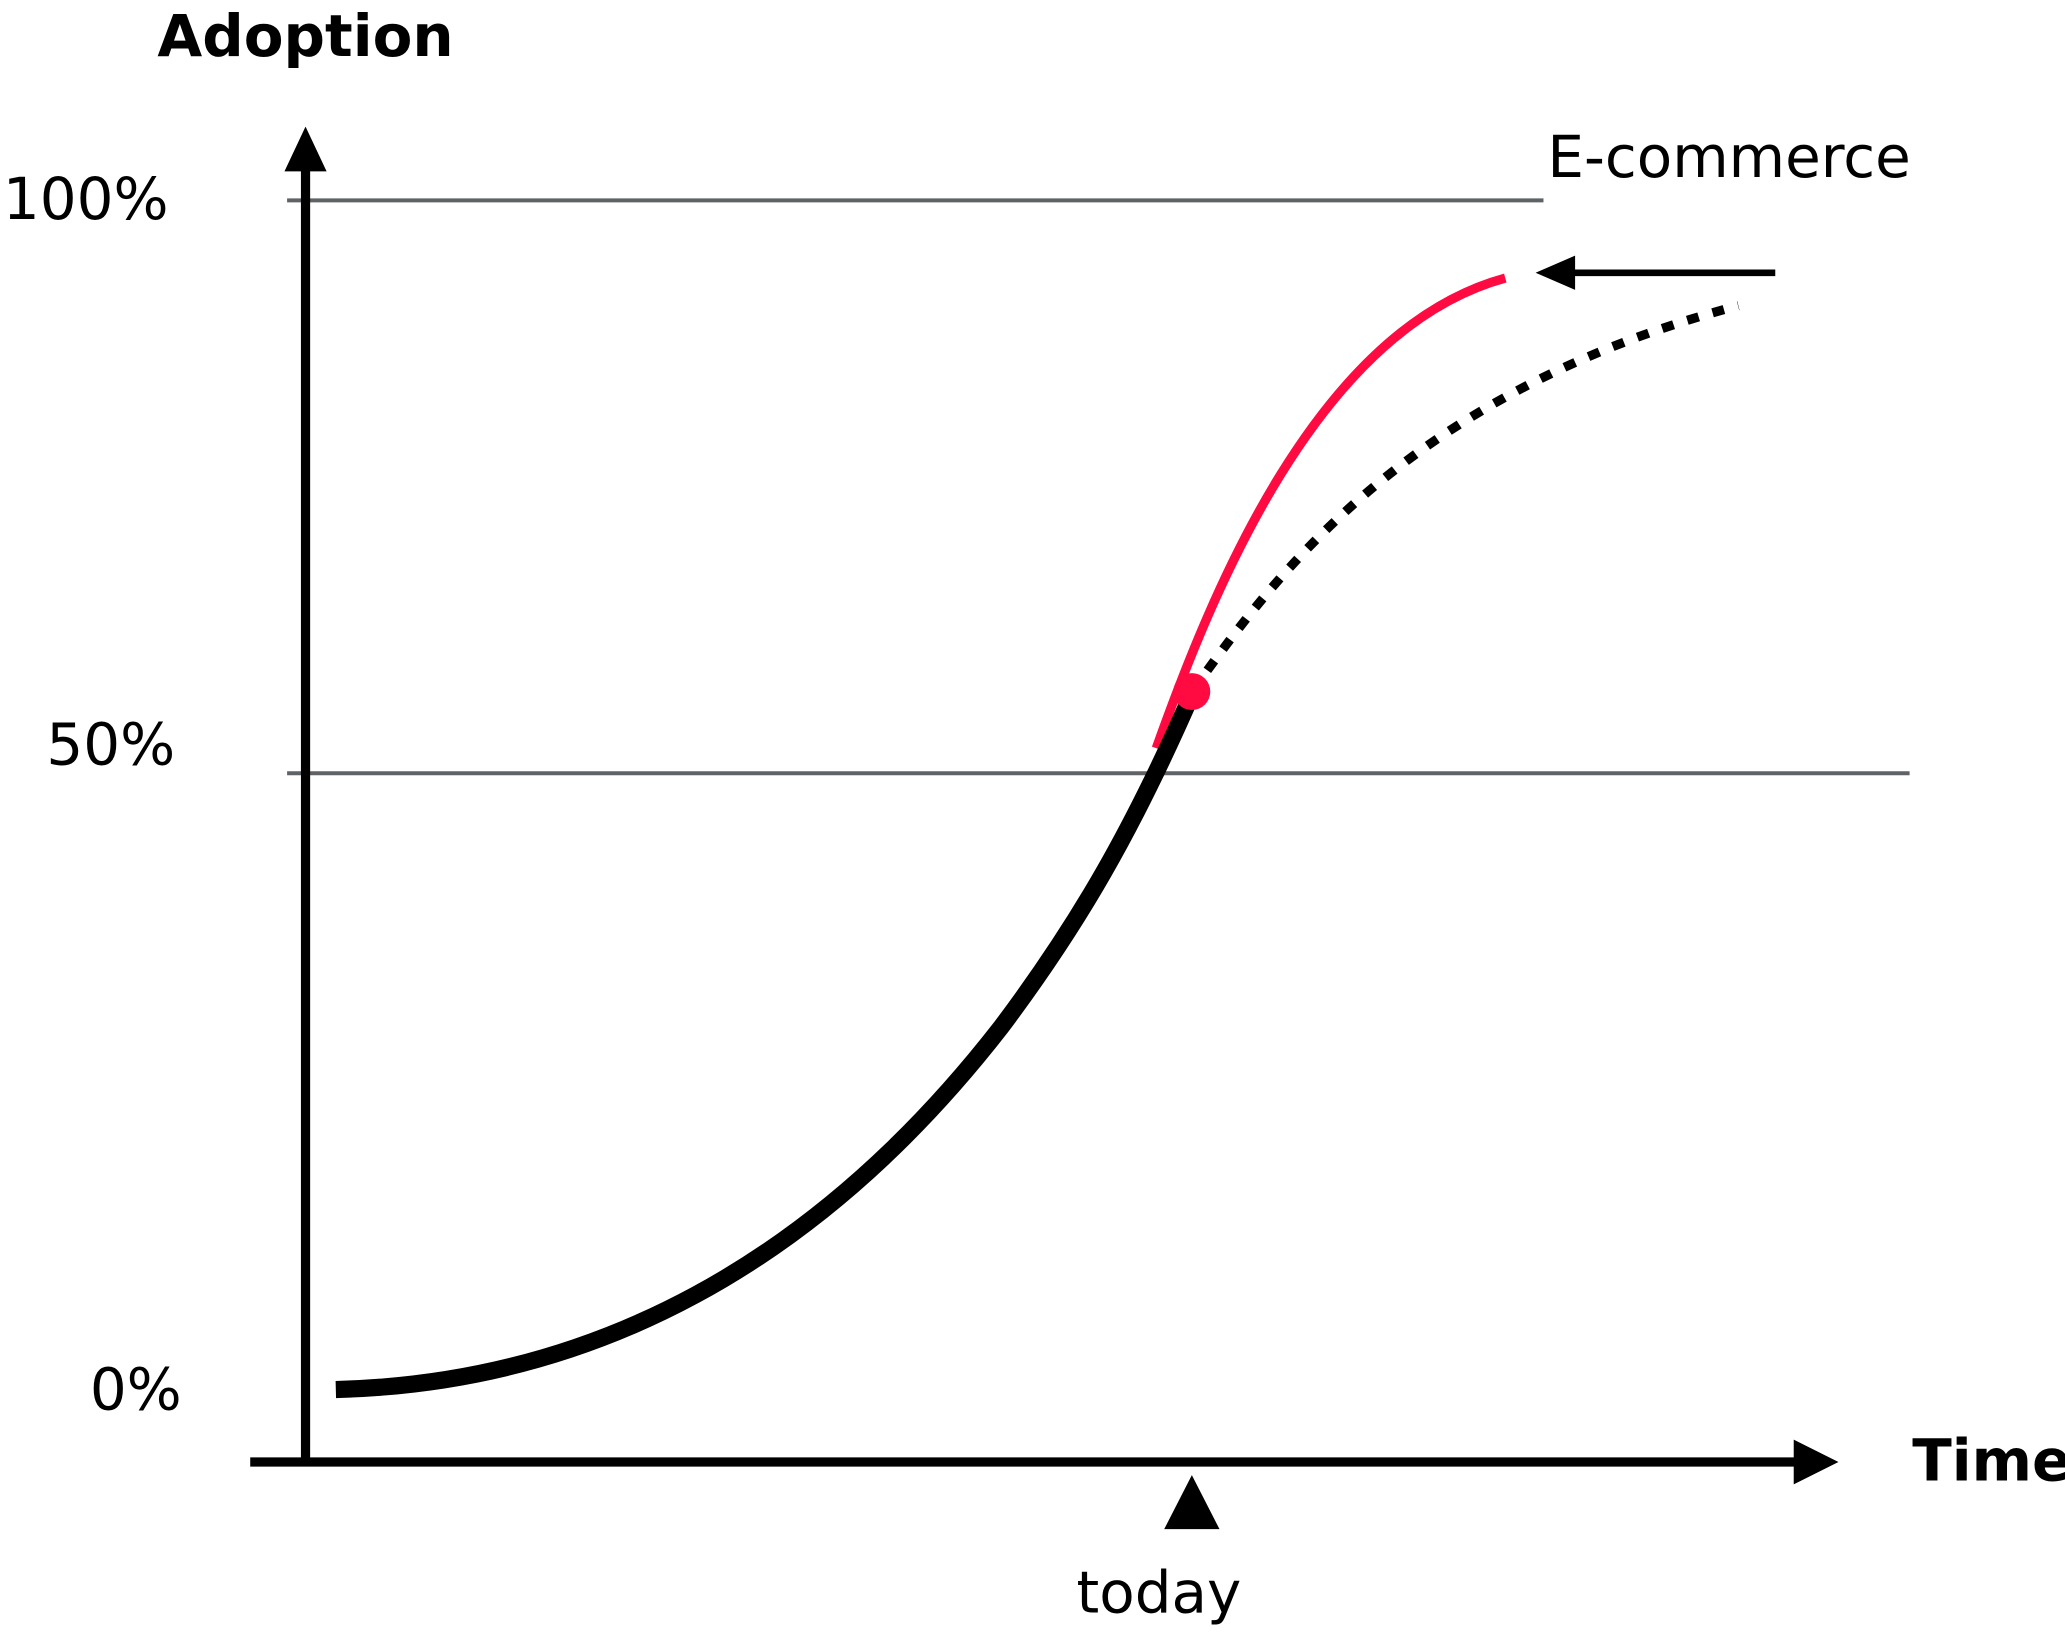 The height and width of the screenshot is (1636, 2065). Describe the element at coordinates (305, 36) in the screenshot. I see `y-axis-title: Adoption` at that location.